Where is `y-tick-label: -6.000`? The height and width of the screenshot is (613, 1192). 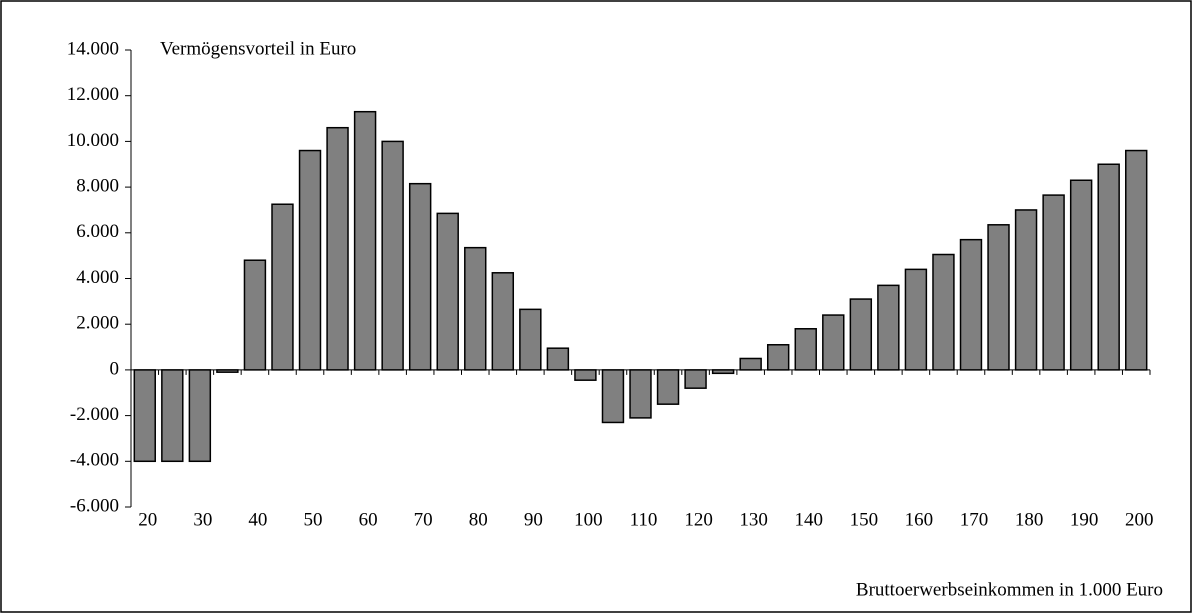 y-tick-label: -6.000 is located at coordinates (94, 505).